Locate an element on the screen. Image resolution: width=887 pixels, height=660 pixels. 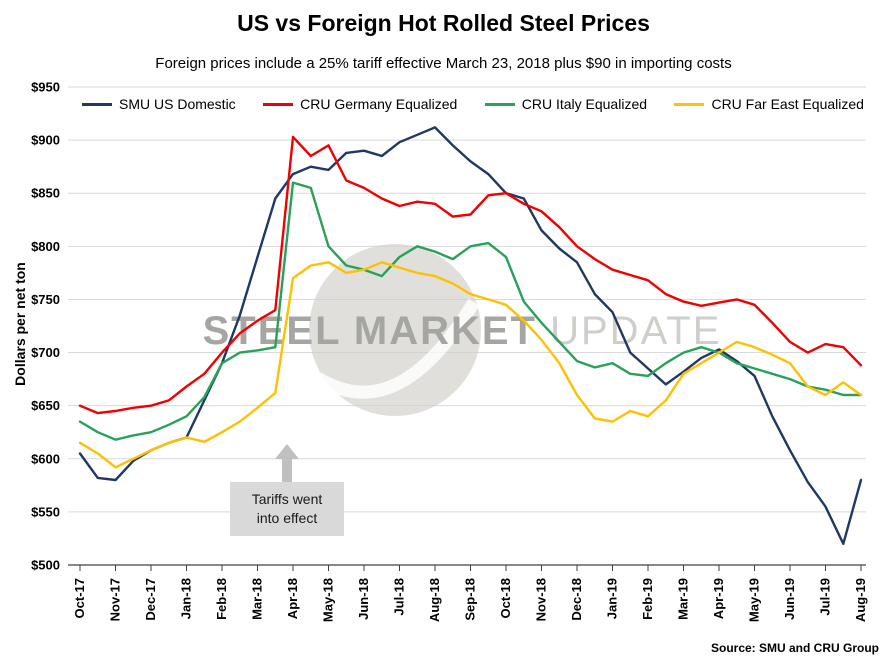
source-note: Source: SMU and CRU Group is located at coordinates (794, 648).